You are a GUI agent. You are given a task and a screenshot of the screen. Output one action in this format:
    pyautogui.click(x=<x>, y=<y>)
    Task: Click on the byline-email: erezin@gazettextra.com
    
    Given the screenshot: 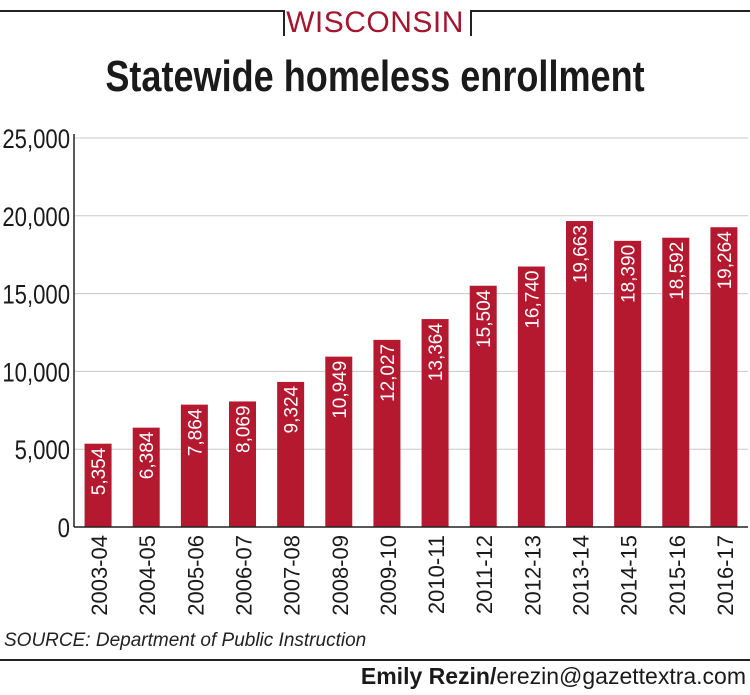 What is the action you would take?
    pyautogui.click(x=621, y=676)
    